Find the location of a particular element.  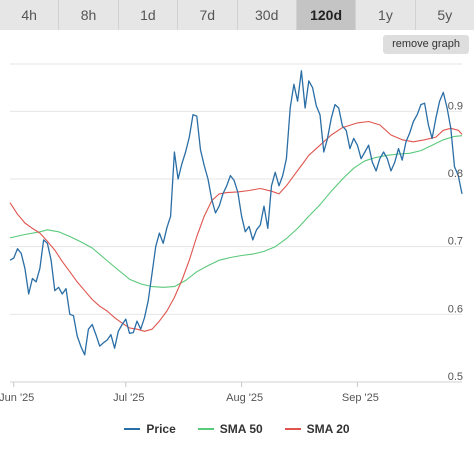

legend-swatch-sma50 is located at coordinates (205, 429).